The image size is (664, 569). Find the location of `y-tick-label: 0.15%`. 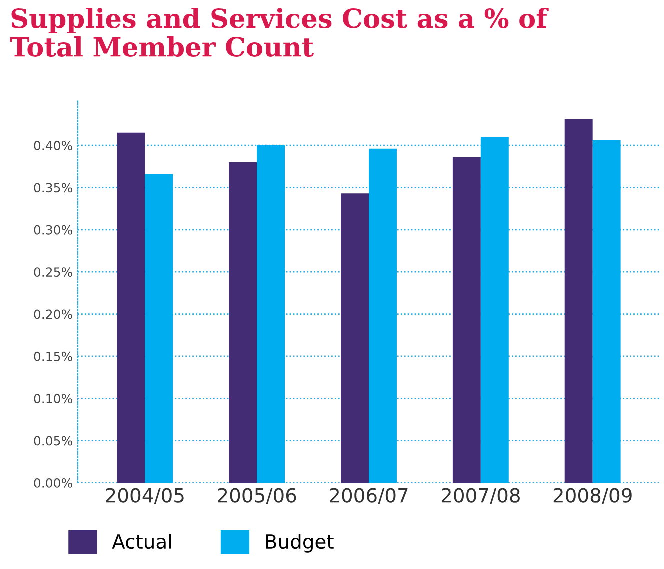

y-tick-label: 0.15% is located at coordinates (53, 357).